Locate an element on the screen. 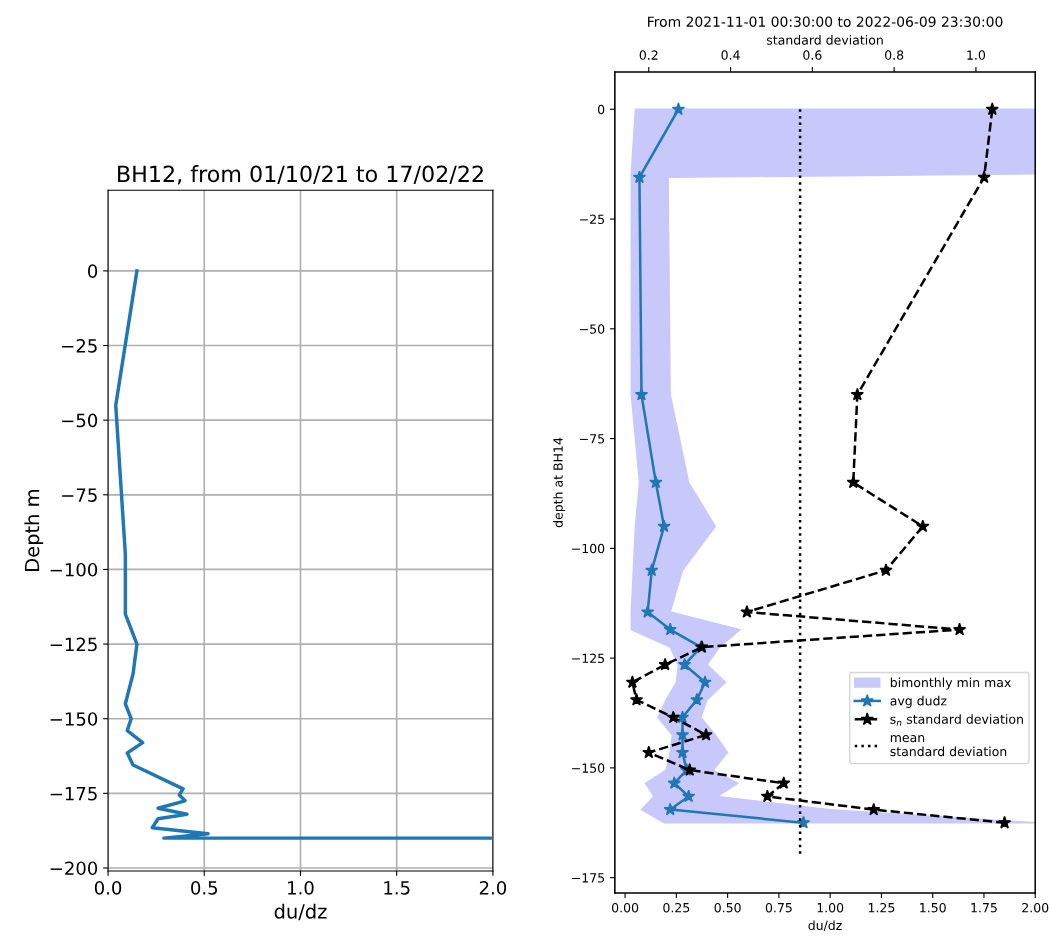  x-tick-label: 0.25 is located at coordinates (676, 907).